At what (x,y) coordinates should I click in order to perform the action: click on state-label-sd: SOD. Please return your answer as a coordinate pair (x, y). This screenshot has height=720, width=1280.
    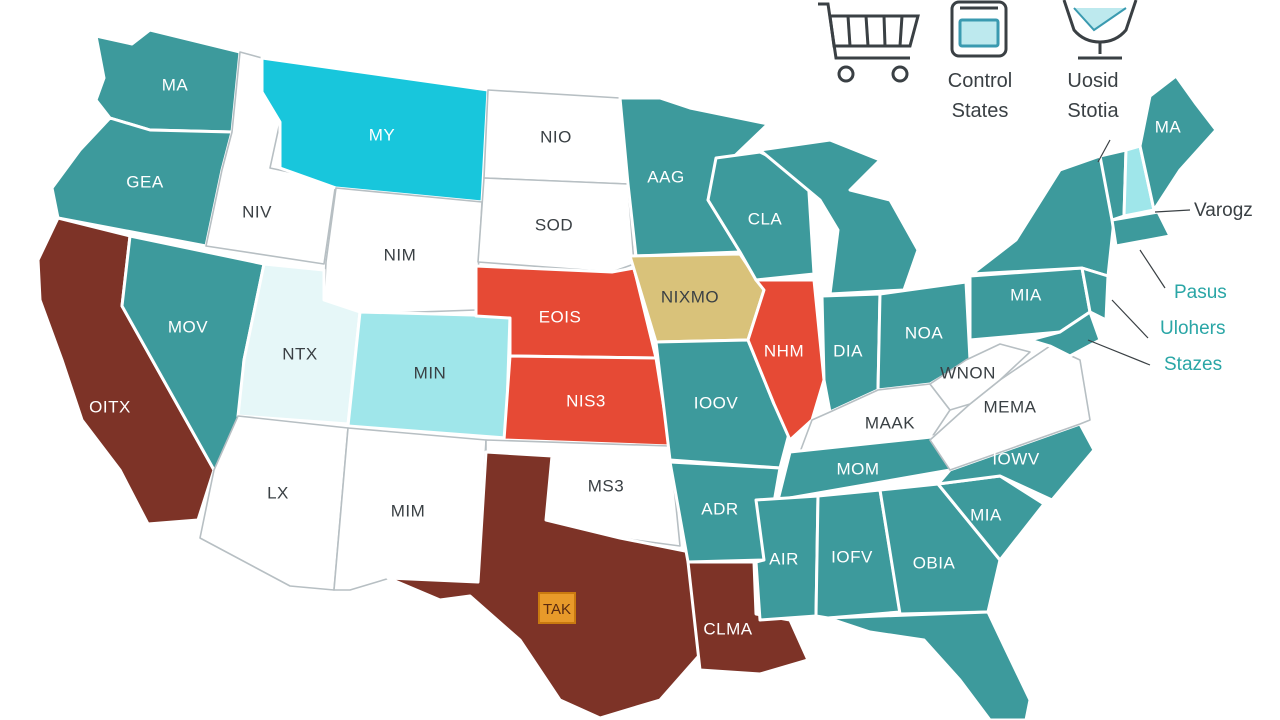
    Looking at the image, I should click on (554, 224).